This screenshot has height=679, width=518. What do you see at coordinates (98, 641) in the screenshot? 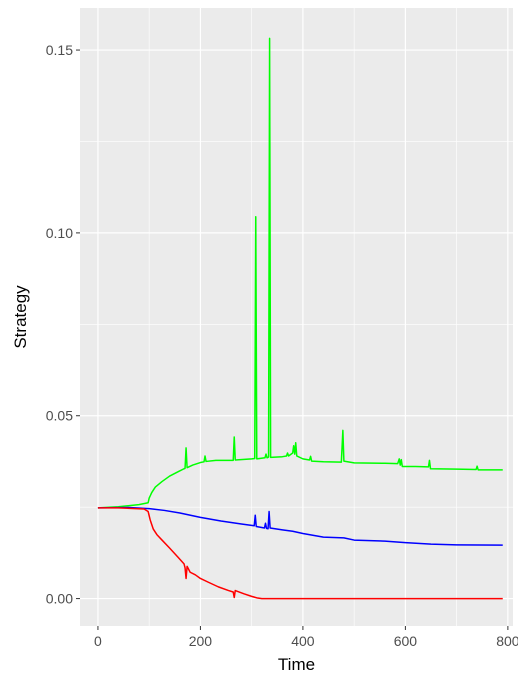
I see `x-tick-label: 0` at bounding box center [98, 641].